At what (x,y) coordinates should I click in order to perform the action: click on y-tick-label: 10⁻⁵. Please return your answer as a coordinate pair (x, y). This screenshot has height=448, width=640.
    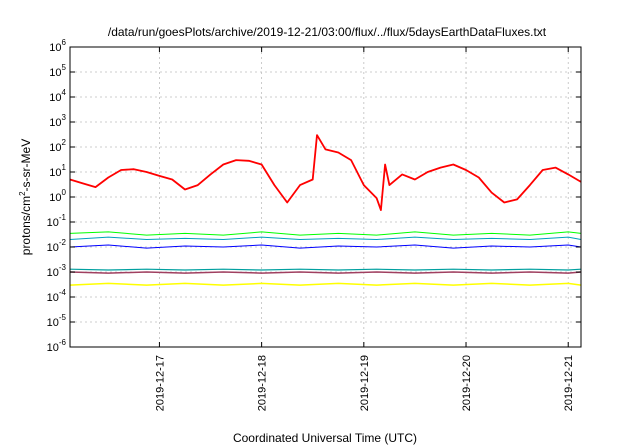
    Looking at the image, I should click on (57, 321).